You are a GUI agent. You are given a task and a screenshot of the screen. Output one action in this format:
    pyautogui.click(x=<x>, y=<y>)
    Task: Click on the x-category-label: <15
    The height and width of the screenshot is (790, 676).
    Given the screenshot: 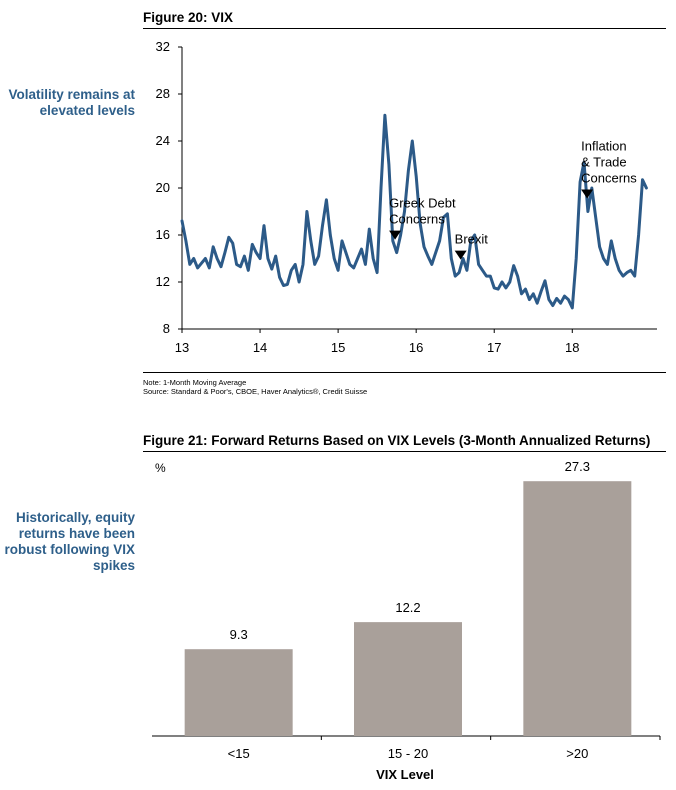 What is the action you would take?
    pyautogui.click(x=239, y=753)
    